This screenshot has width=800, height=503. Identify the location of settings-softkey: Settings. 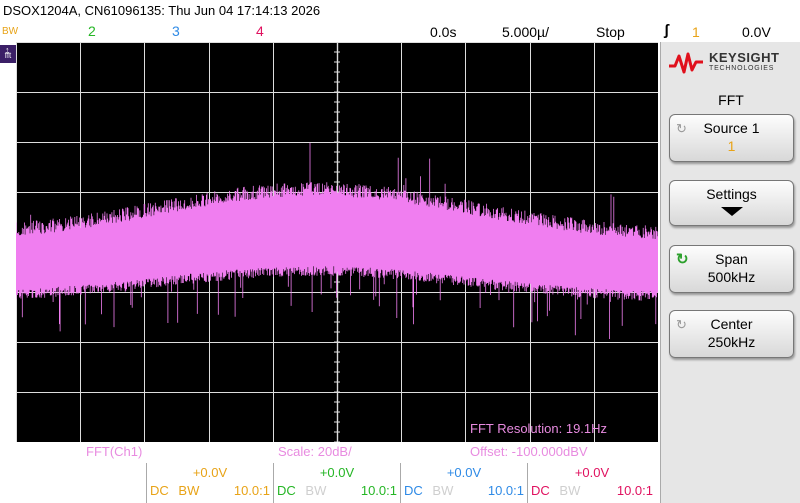
(731, 203).